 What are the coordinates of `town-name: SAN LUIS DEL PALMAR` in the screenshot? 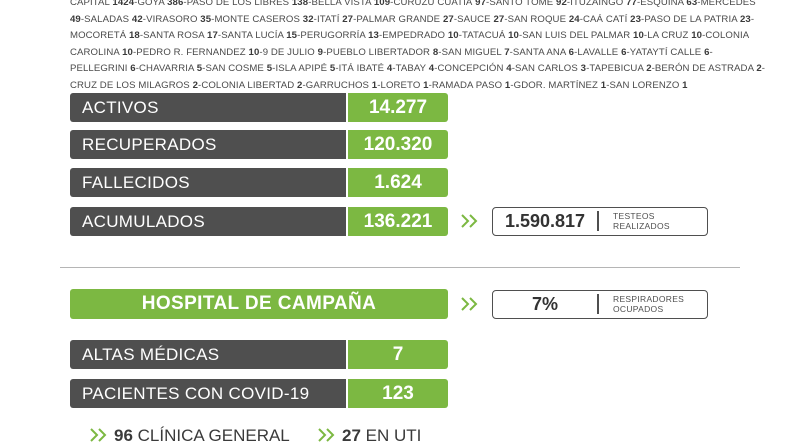 It's located at (576, 36).